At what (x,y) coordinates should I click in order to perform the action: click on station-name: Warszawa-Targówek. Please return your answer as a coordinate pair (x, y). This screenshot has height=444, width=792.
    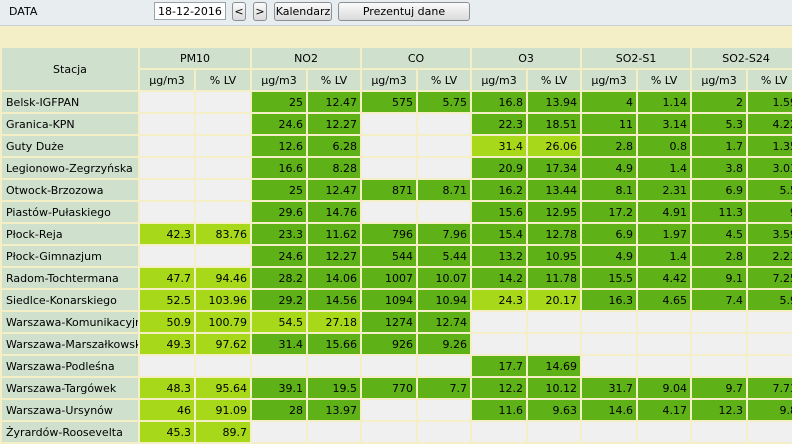
    Looking at the image, I should click on (70, 388).